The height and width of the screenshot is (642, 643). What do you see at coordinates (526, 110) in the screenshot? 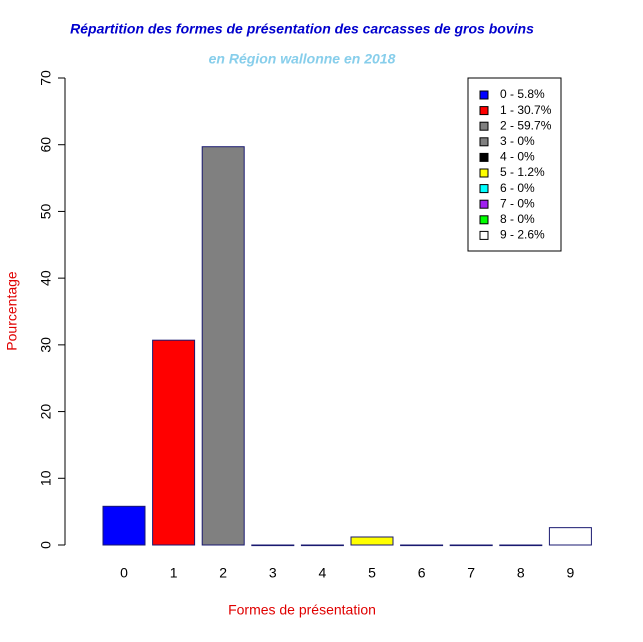
I see `legend-label: 1 - 30.7%` at bounding box center [526, 110].